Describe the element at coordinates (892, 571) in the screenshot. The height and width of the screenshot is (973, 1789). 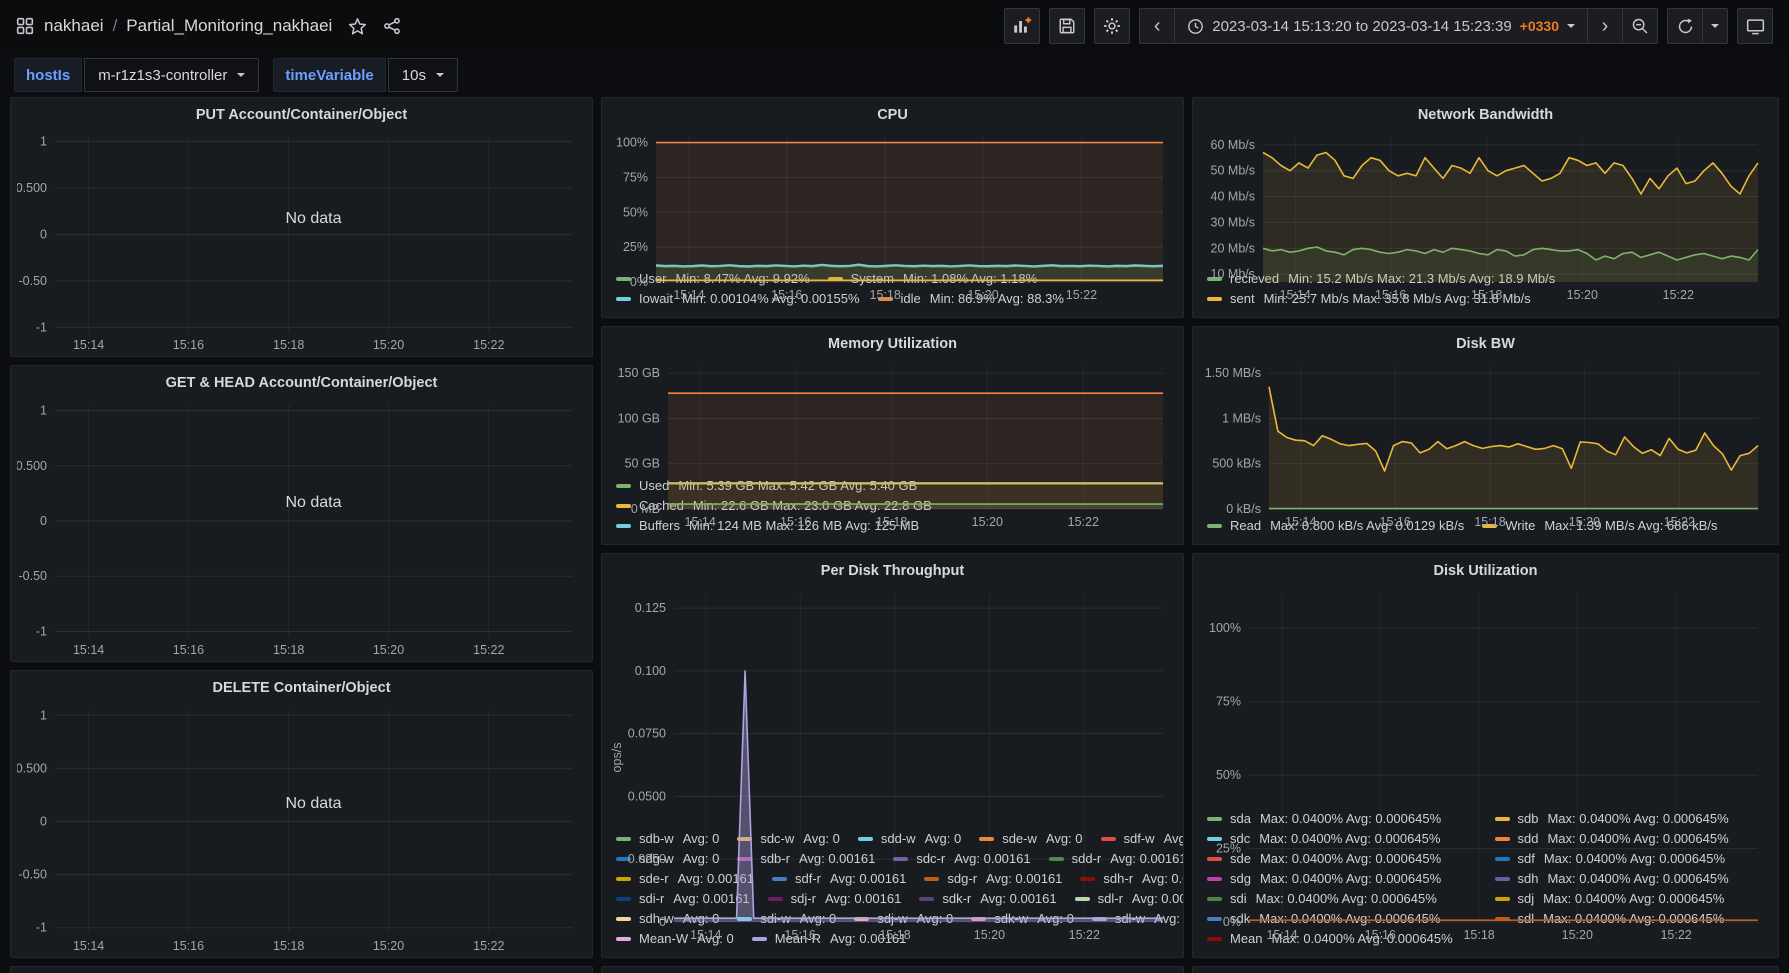
I see `panel-title: Per Disk Throughput` at that location.